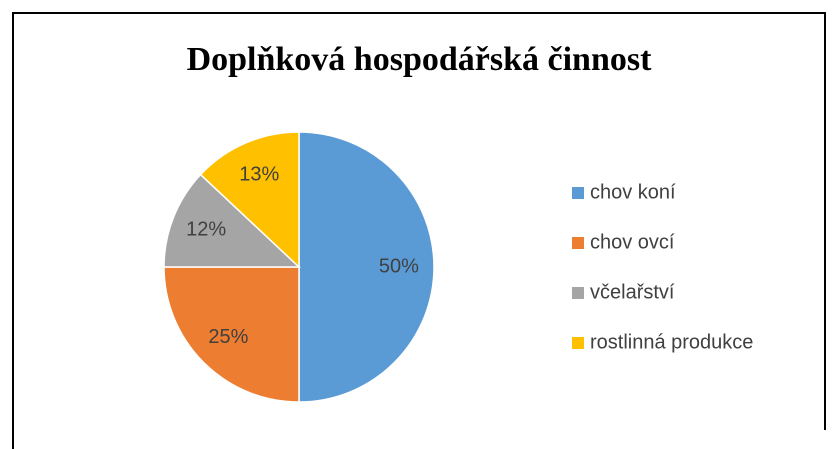  Describe the element at coordinates (671, 342) in the screenshot. I see `legend-label: rostlinná produkce` at that location.